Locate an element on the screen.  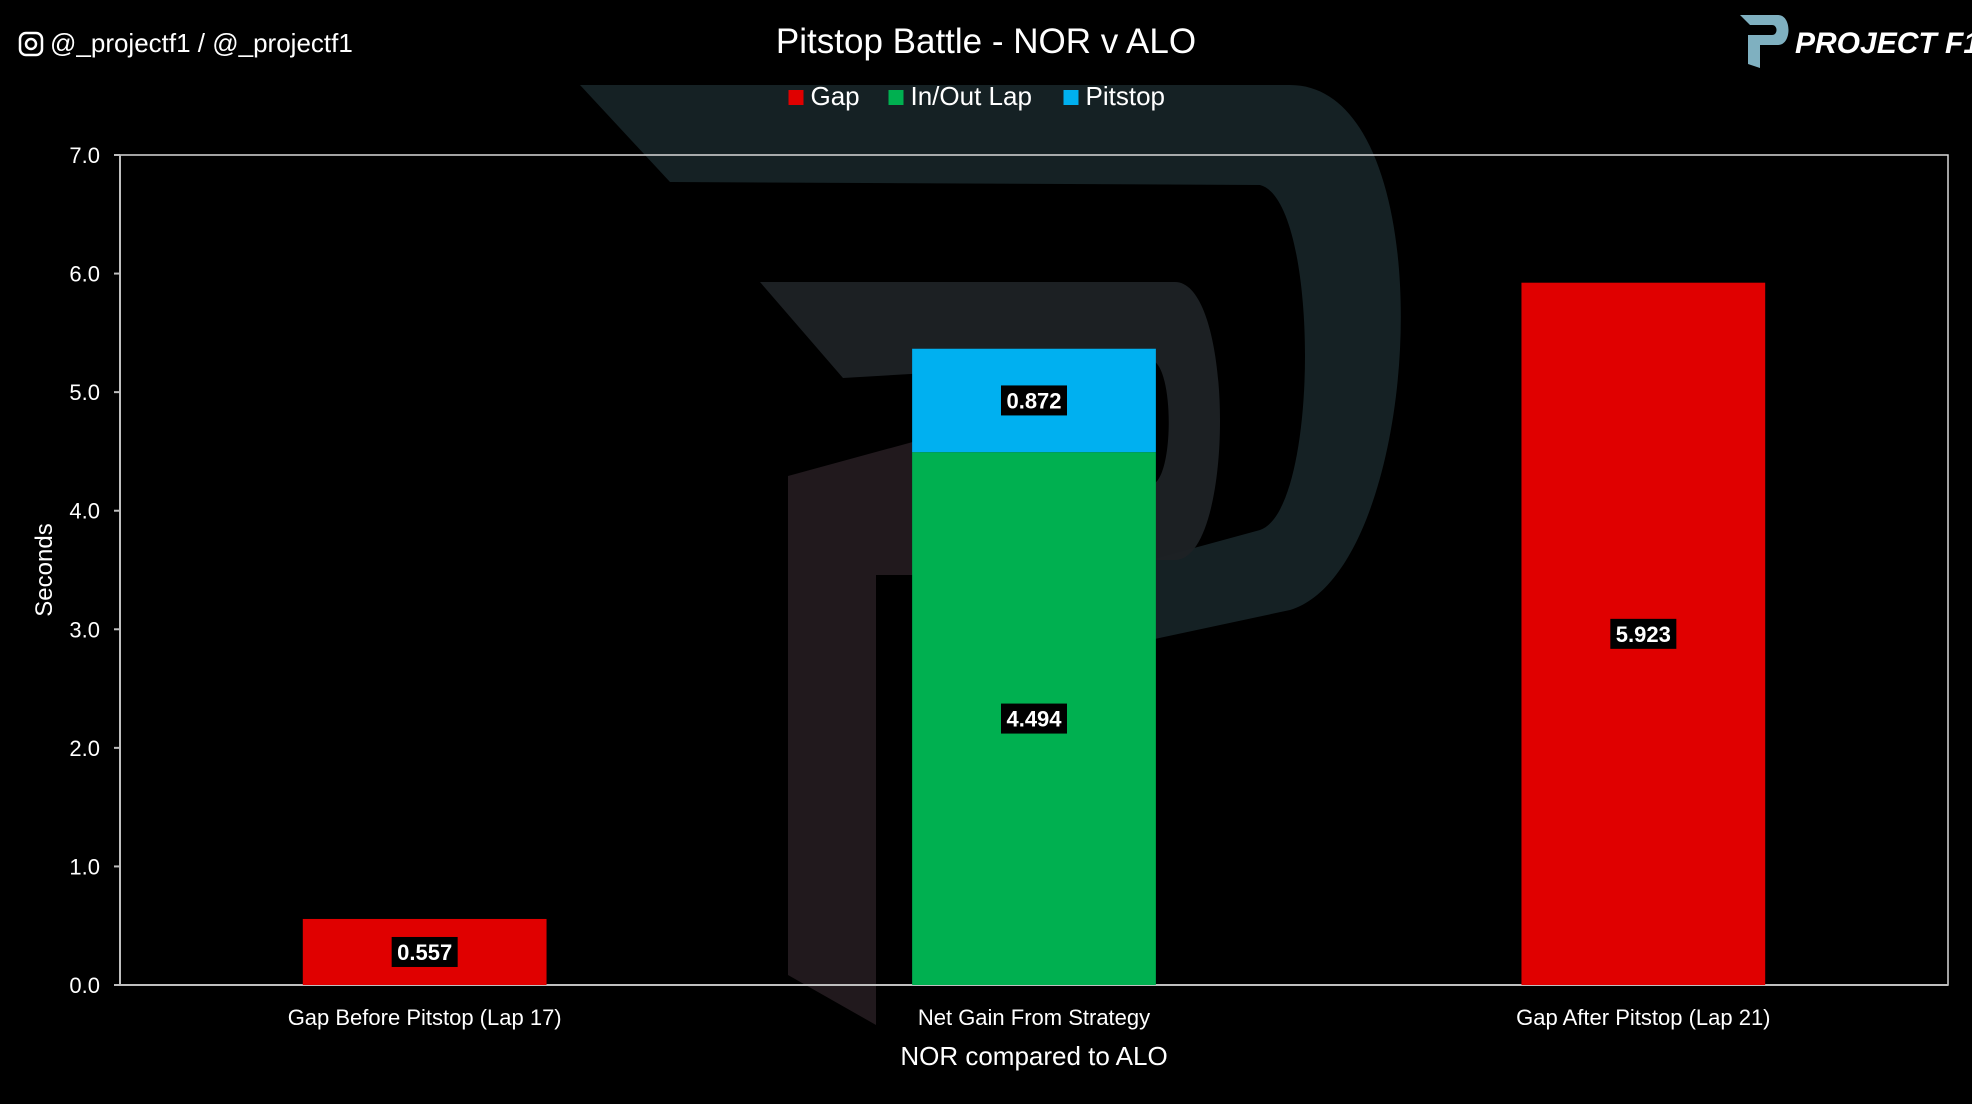
legend-label: In/Out Lap is located at coordinates (971, 96).